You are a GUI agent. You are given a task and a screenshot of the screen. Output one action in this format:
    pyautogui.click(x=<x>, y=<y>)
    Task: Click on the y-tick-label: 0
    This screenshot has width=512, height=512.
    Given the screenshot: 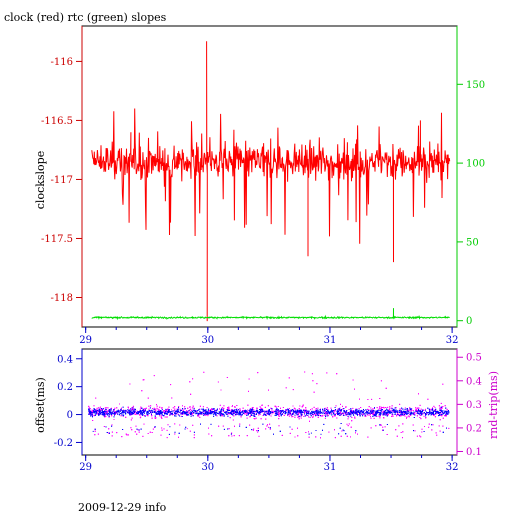 What is the action you would take?
    pyautogui.click(x=469, y=321)
    